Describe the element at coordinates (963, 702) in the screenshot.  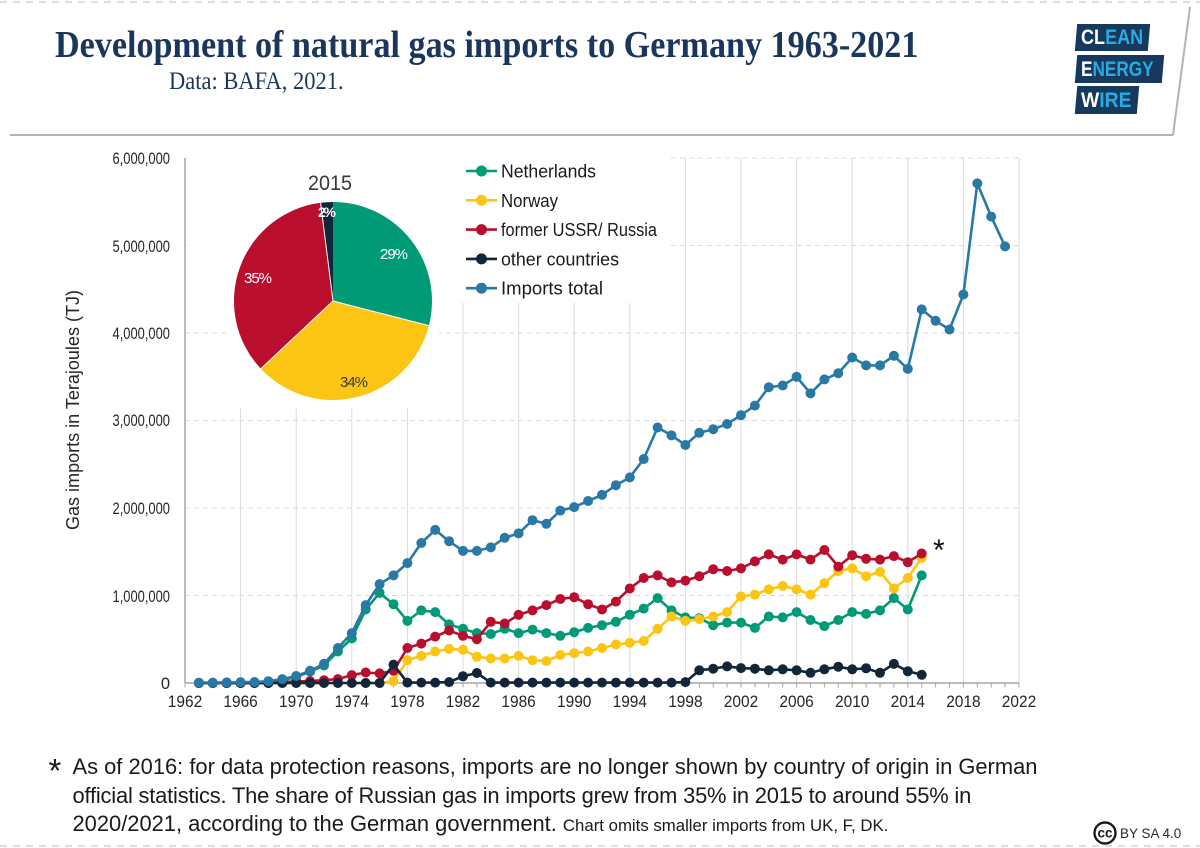
I see `svg-text: 2018` at that location.